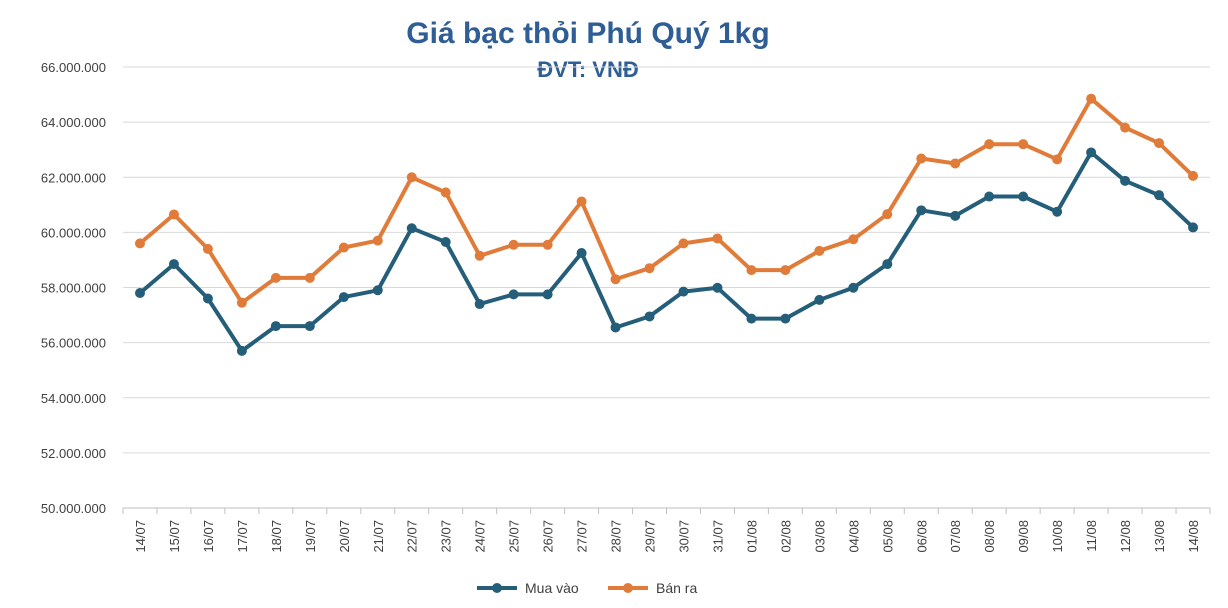 This screenshot has height=608, width=1228. Describe the element at coordinates (1193, 536) in the screenshot. I see `x-tick-label: 14/08` at that location.